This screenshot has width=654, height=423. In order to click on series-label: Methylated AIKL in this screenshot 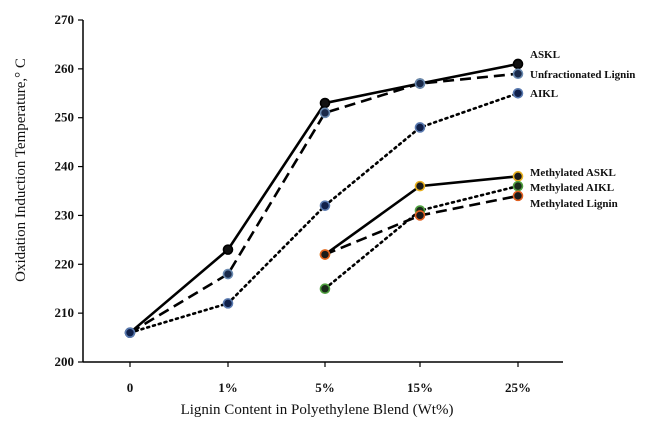, I will do `click(572, 188)`.